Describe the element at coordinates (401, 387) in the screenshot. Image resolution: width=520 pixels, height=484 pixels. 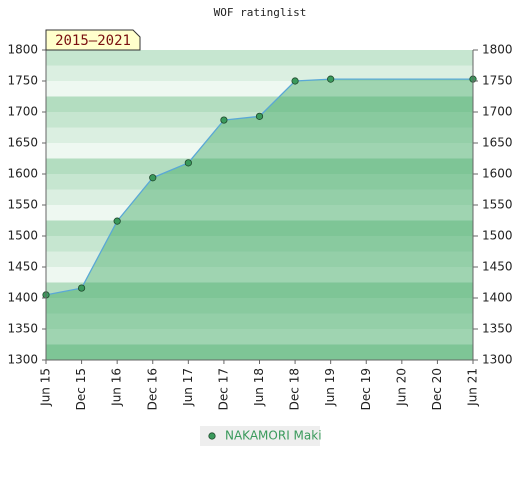
I see `x-tick-label: Jun 20` at that location.